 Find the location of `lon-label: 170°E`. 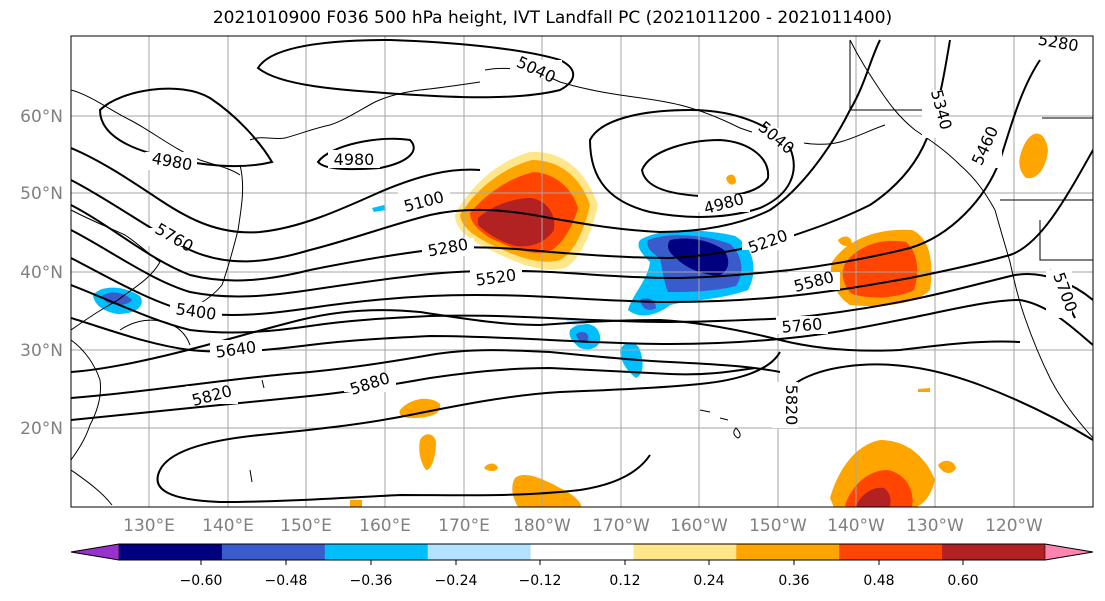

lon-label: 170°E is located at coordinates (464, 526).